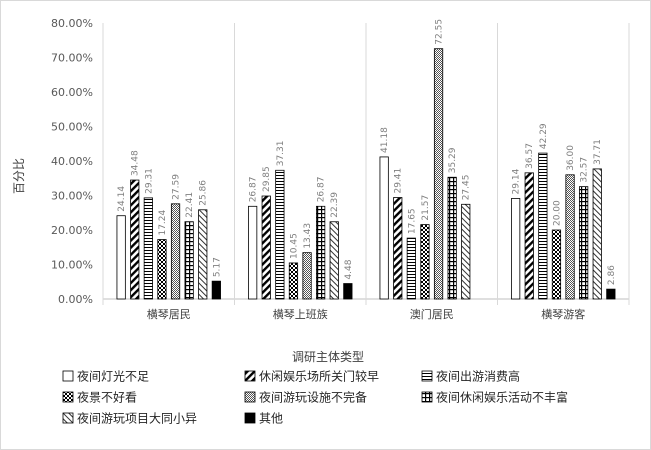 The height and width of the screenshot is (450, 651). What do you see at coordinates (72, 92) in the screenshot?
I see `y-tick-label: 60.00%` at bounding box center [72, 92].